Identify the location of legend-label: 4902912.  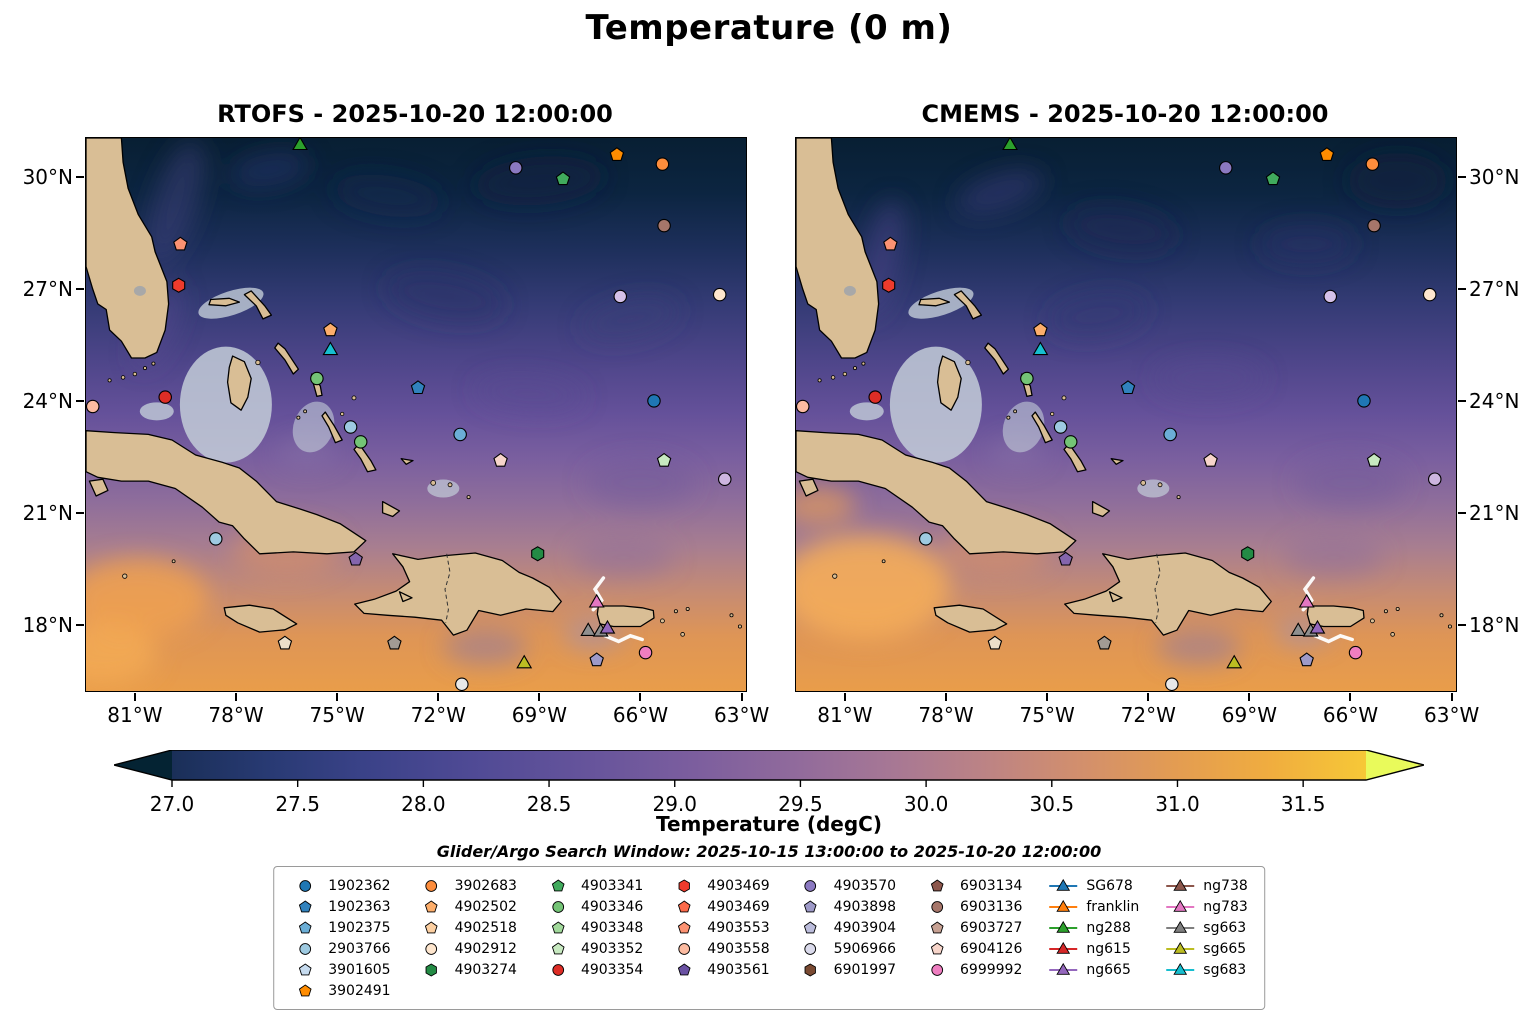
(485, 948).